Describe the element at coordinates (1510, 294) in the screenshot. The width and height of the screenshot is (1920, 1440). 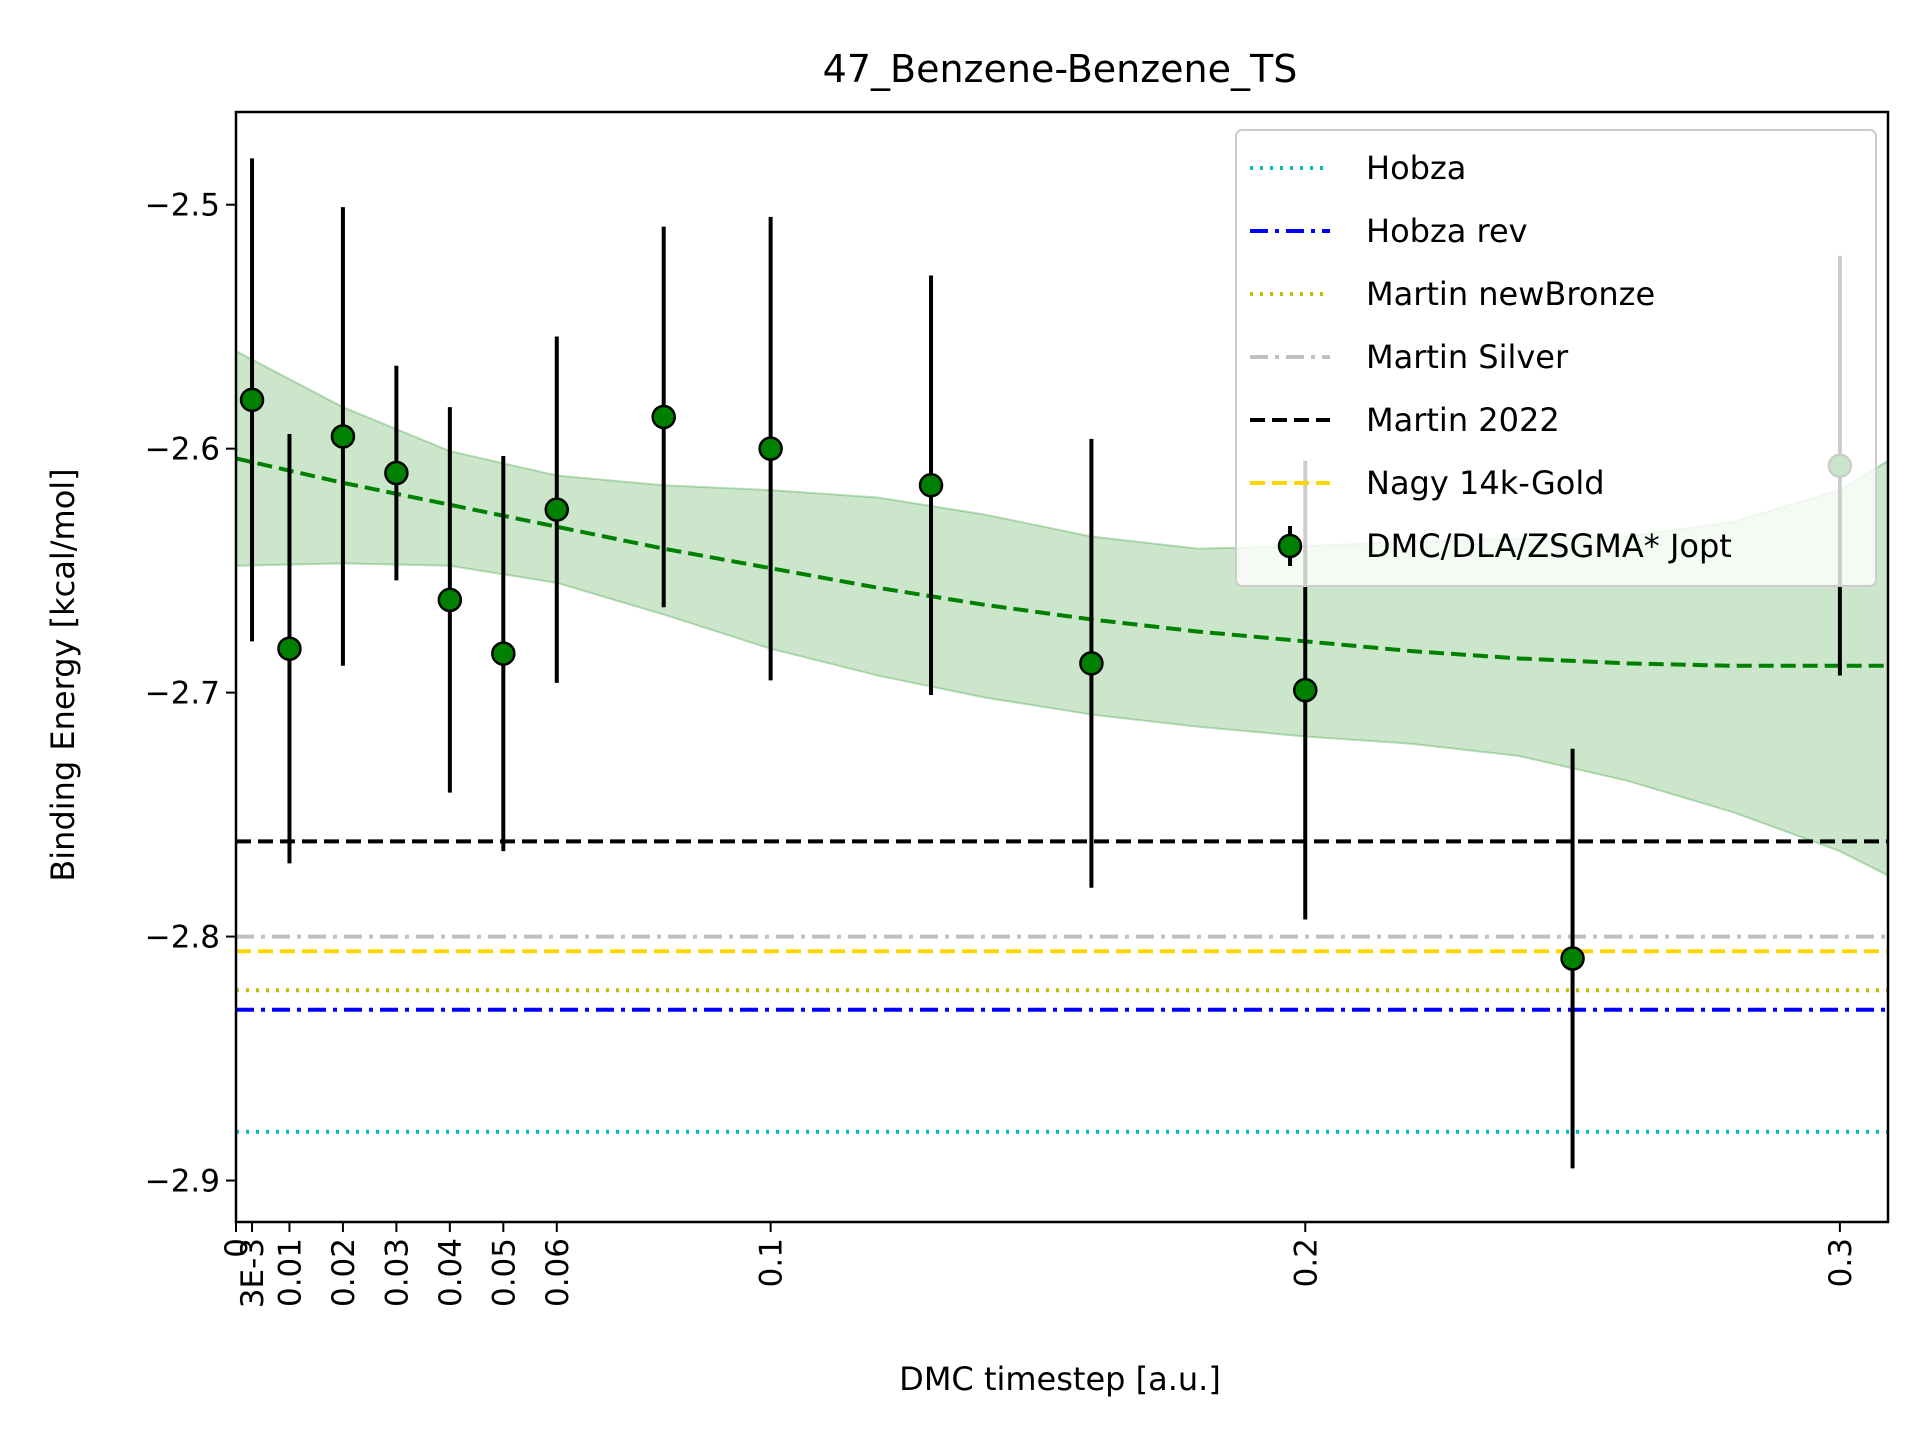
I see `legend-label: Martin newBronze` at that location.